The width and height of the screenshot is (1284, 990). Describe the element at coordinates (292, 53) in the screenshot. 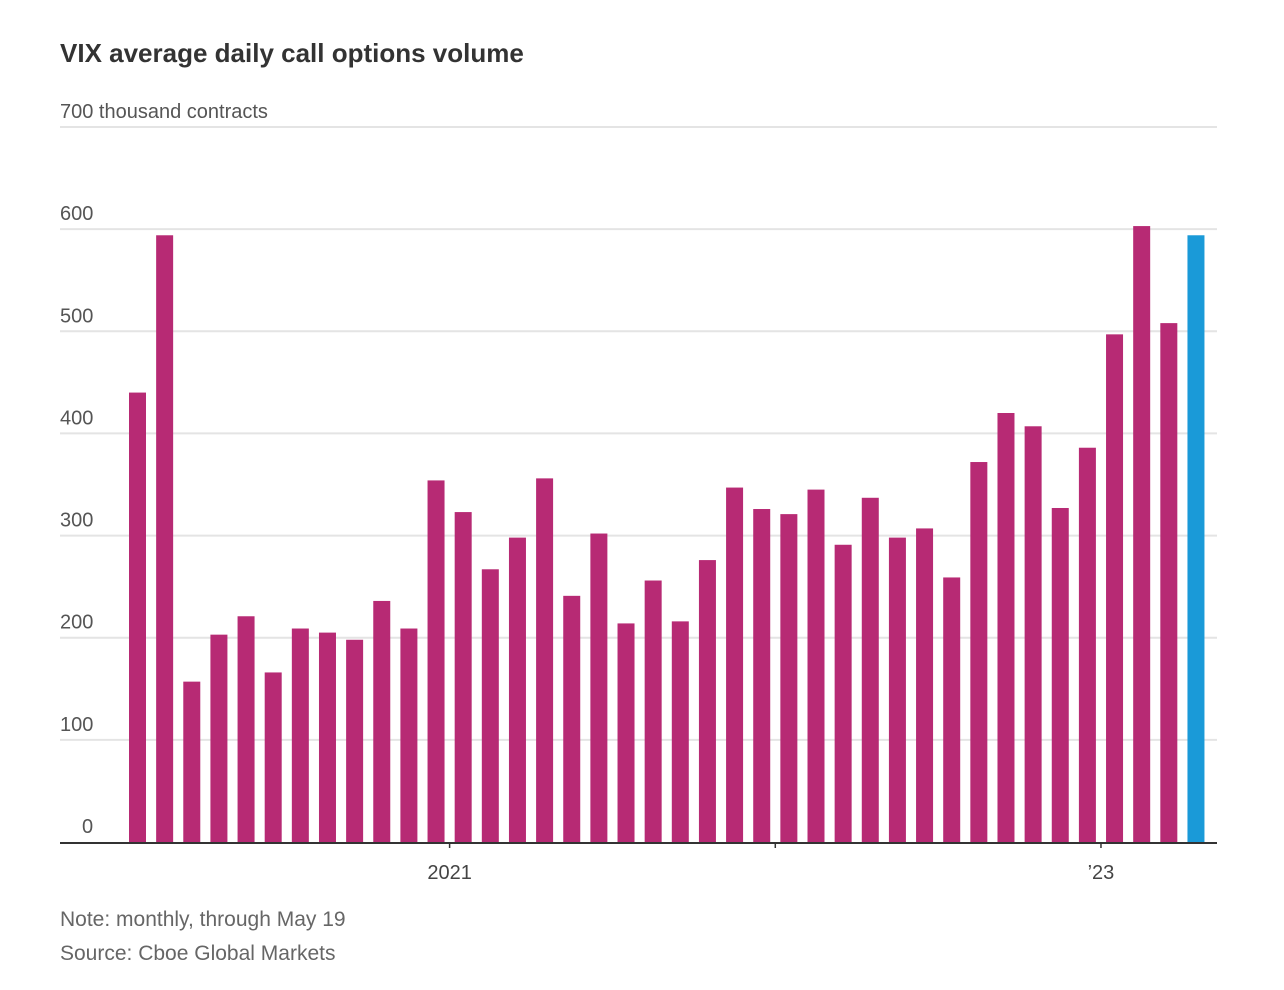

I see `chart-title: VIX average daily call options volume` at that location.